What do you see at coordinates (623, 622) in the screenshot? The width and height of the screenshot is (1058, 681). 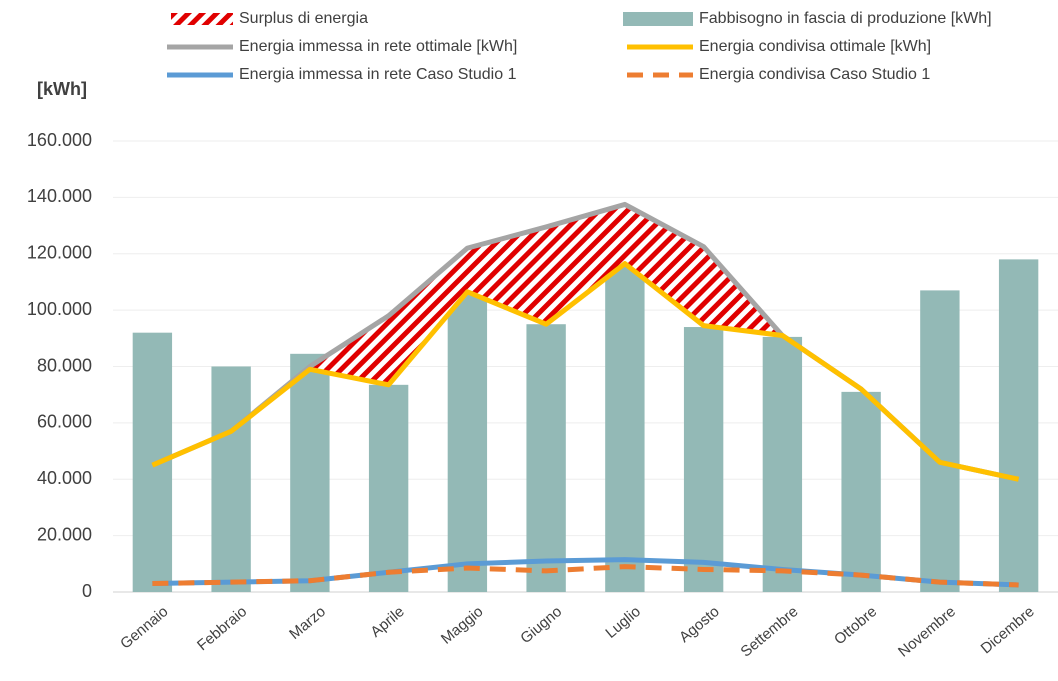 I see `x-tick-label: Luglio` at bounding box center [623, 622].